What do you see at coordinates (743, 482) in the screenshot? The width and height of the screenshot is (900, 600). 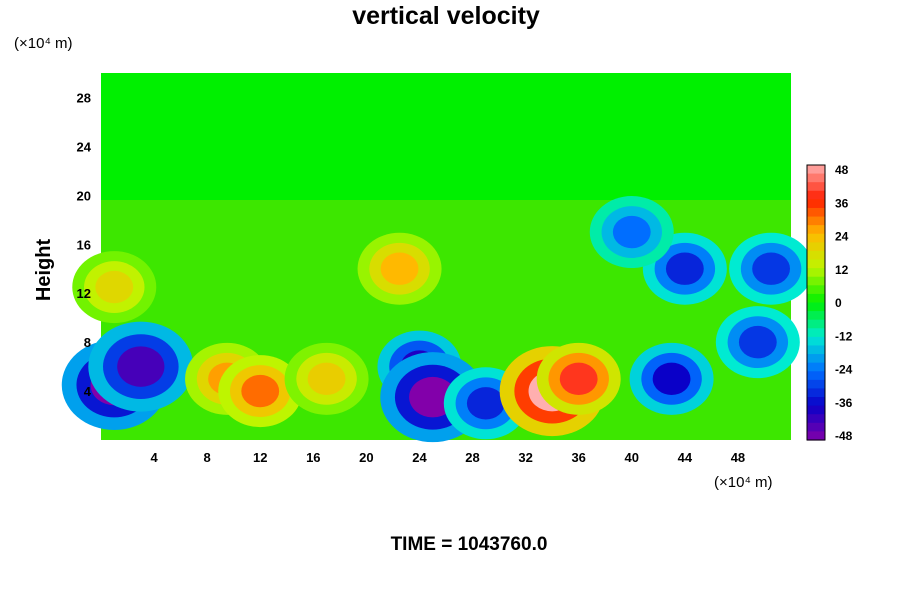 I see `x-unit-label: (×10⁴ m)` at bounding box center [743, 482].